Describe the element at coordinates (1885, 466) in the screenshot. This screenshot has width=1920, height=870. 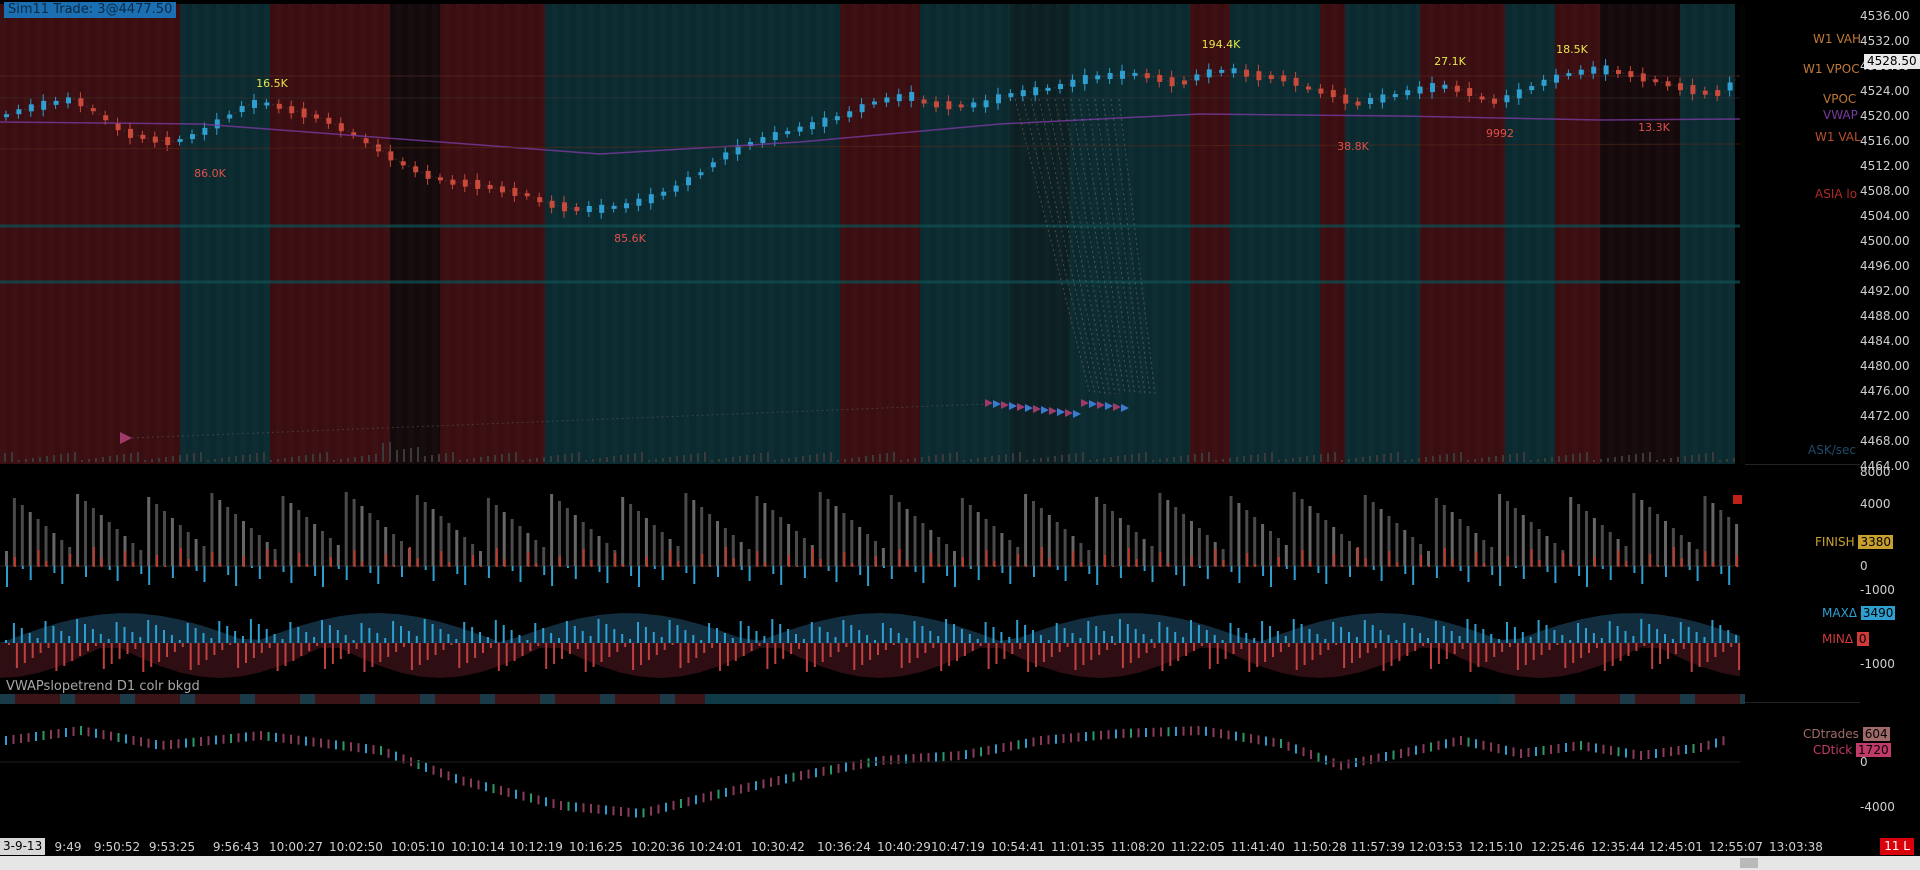
I see `price-tick: 4464.00` at that location.